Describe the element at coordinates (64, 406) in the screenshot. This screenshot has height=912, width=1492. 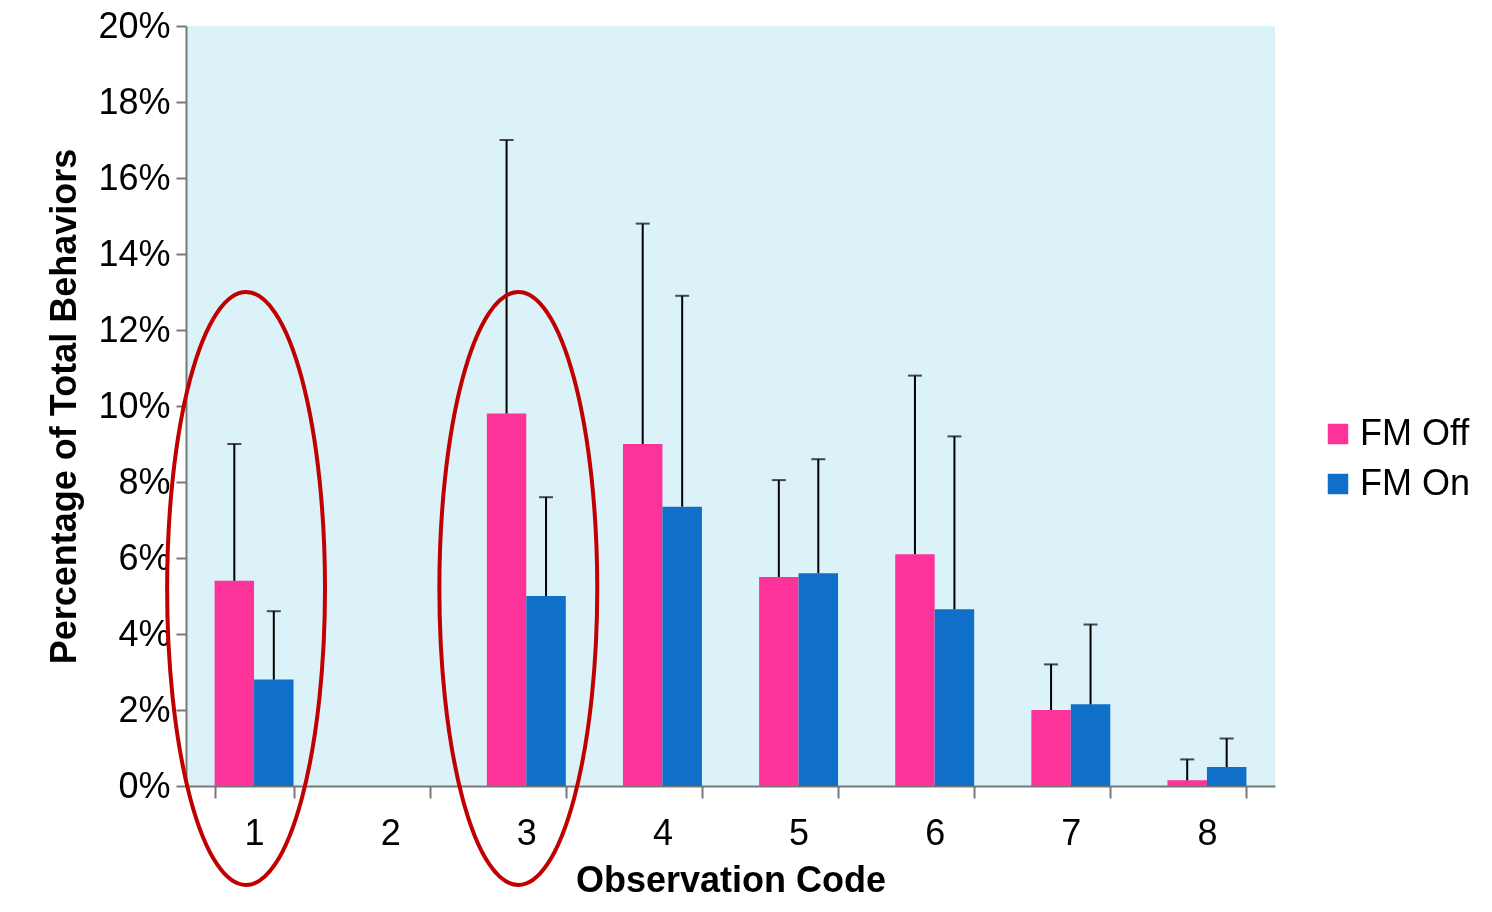
I see `y-axis-title: Percentage of Total Behaviors` at that location.